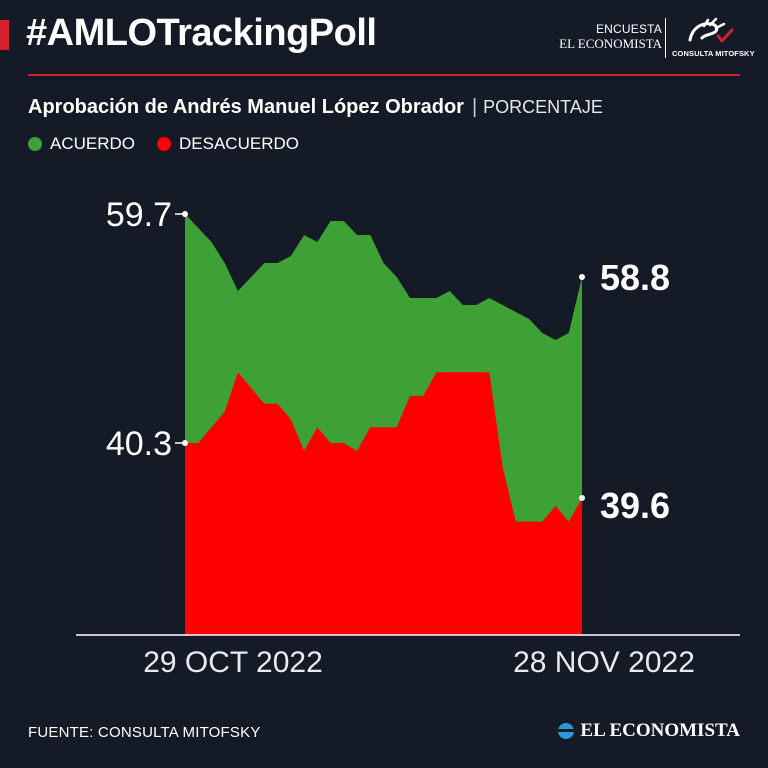 This screenshot has width=768, height=768. I want to click on start-label-desacuerdo: 40.3, so click(139, 444).